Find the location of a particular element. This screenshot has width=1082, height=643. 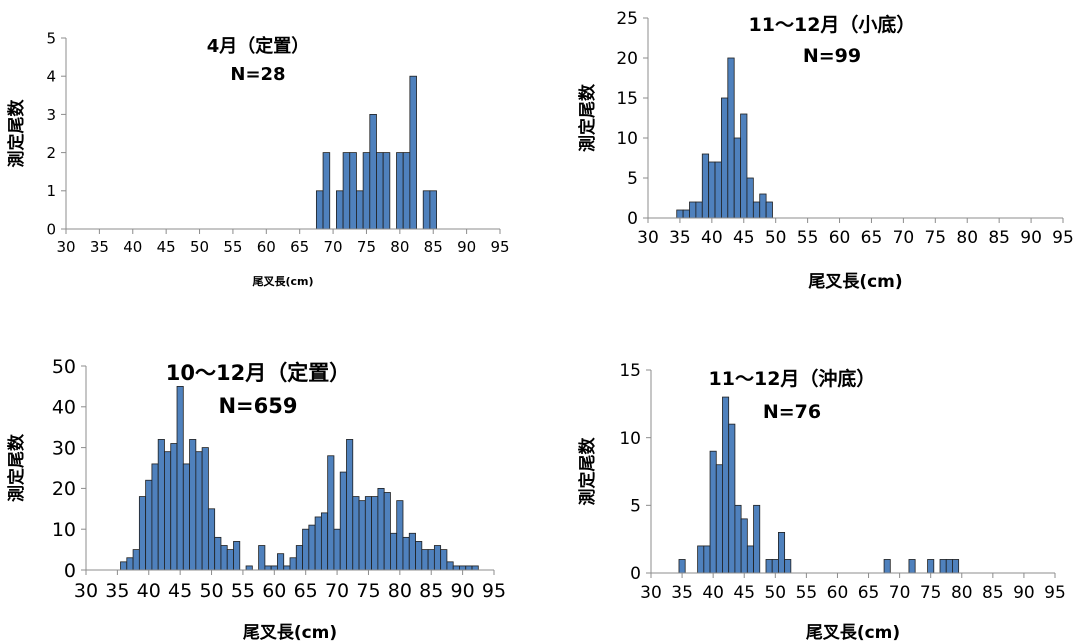

y-tick-label: 25 is located at coordinates (627, 19).